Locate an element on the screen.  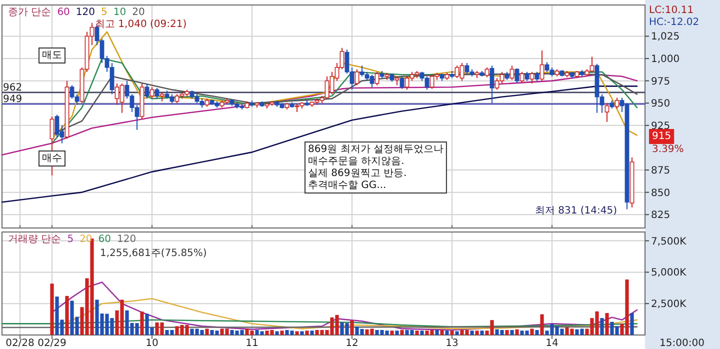
x-tick-label: 02/28 is located at coordinates (20, 343).